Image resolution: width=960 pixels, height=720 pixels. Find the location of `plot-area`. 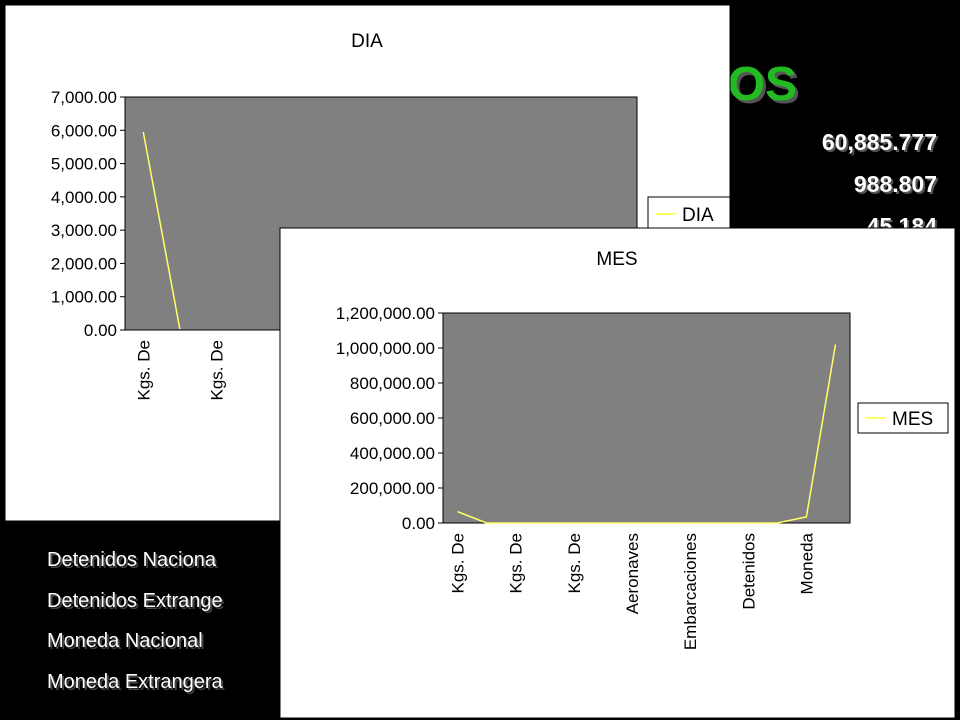

plot-area is located at coordinates (646, 418).